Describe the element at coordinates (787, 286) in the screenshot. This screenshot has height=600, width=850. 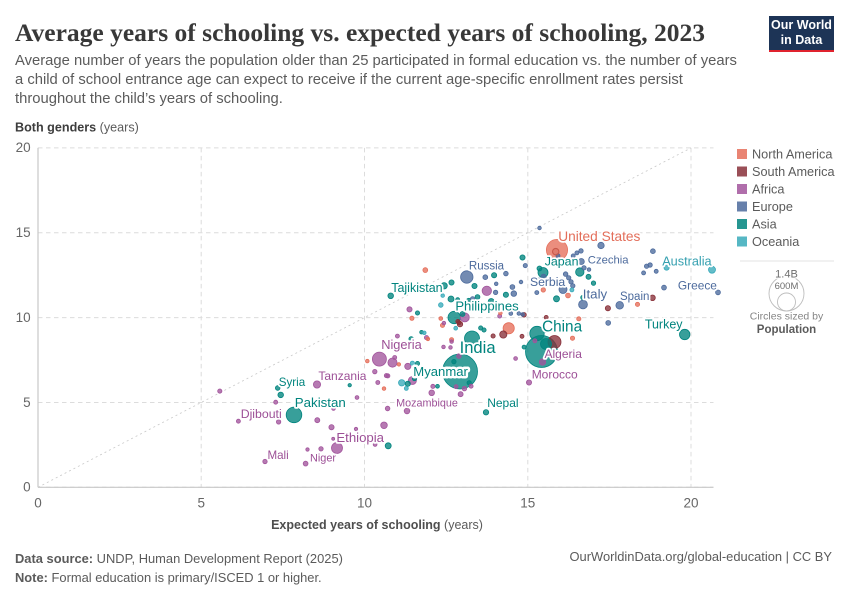
I see `svg-text: 600M` at that location.